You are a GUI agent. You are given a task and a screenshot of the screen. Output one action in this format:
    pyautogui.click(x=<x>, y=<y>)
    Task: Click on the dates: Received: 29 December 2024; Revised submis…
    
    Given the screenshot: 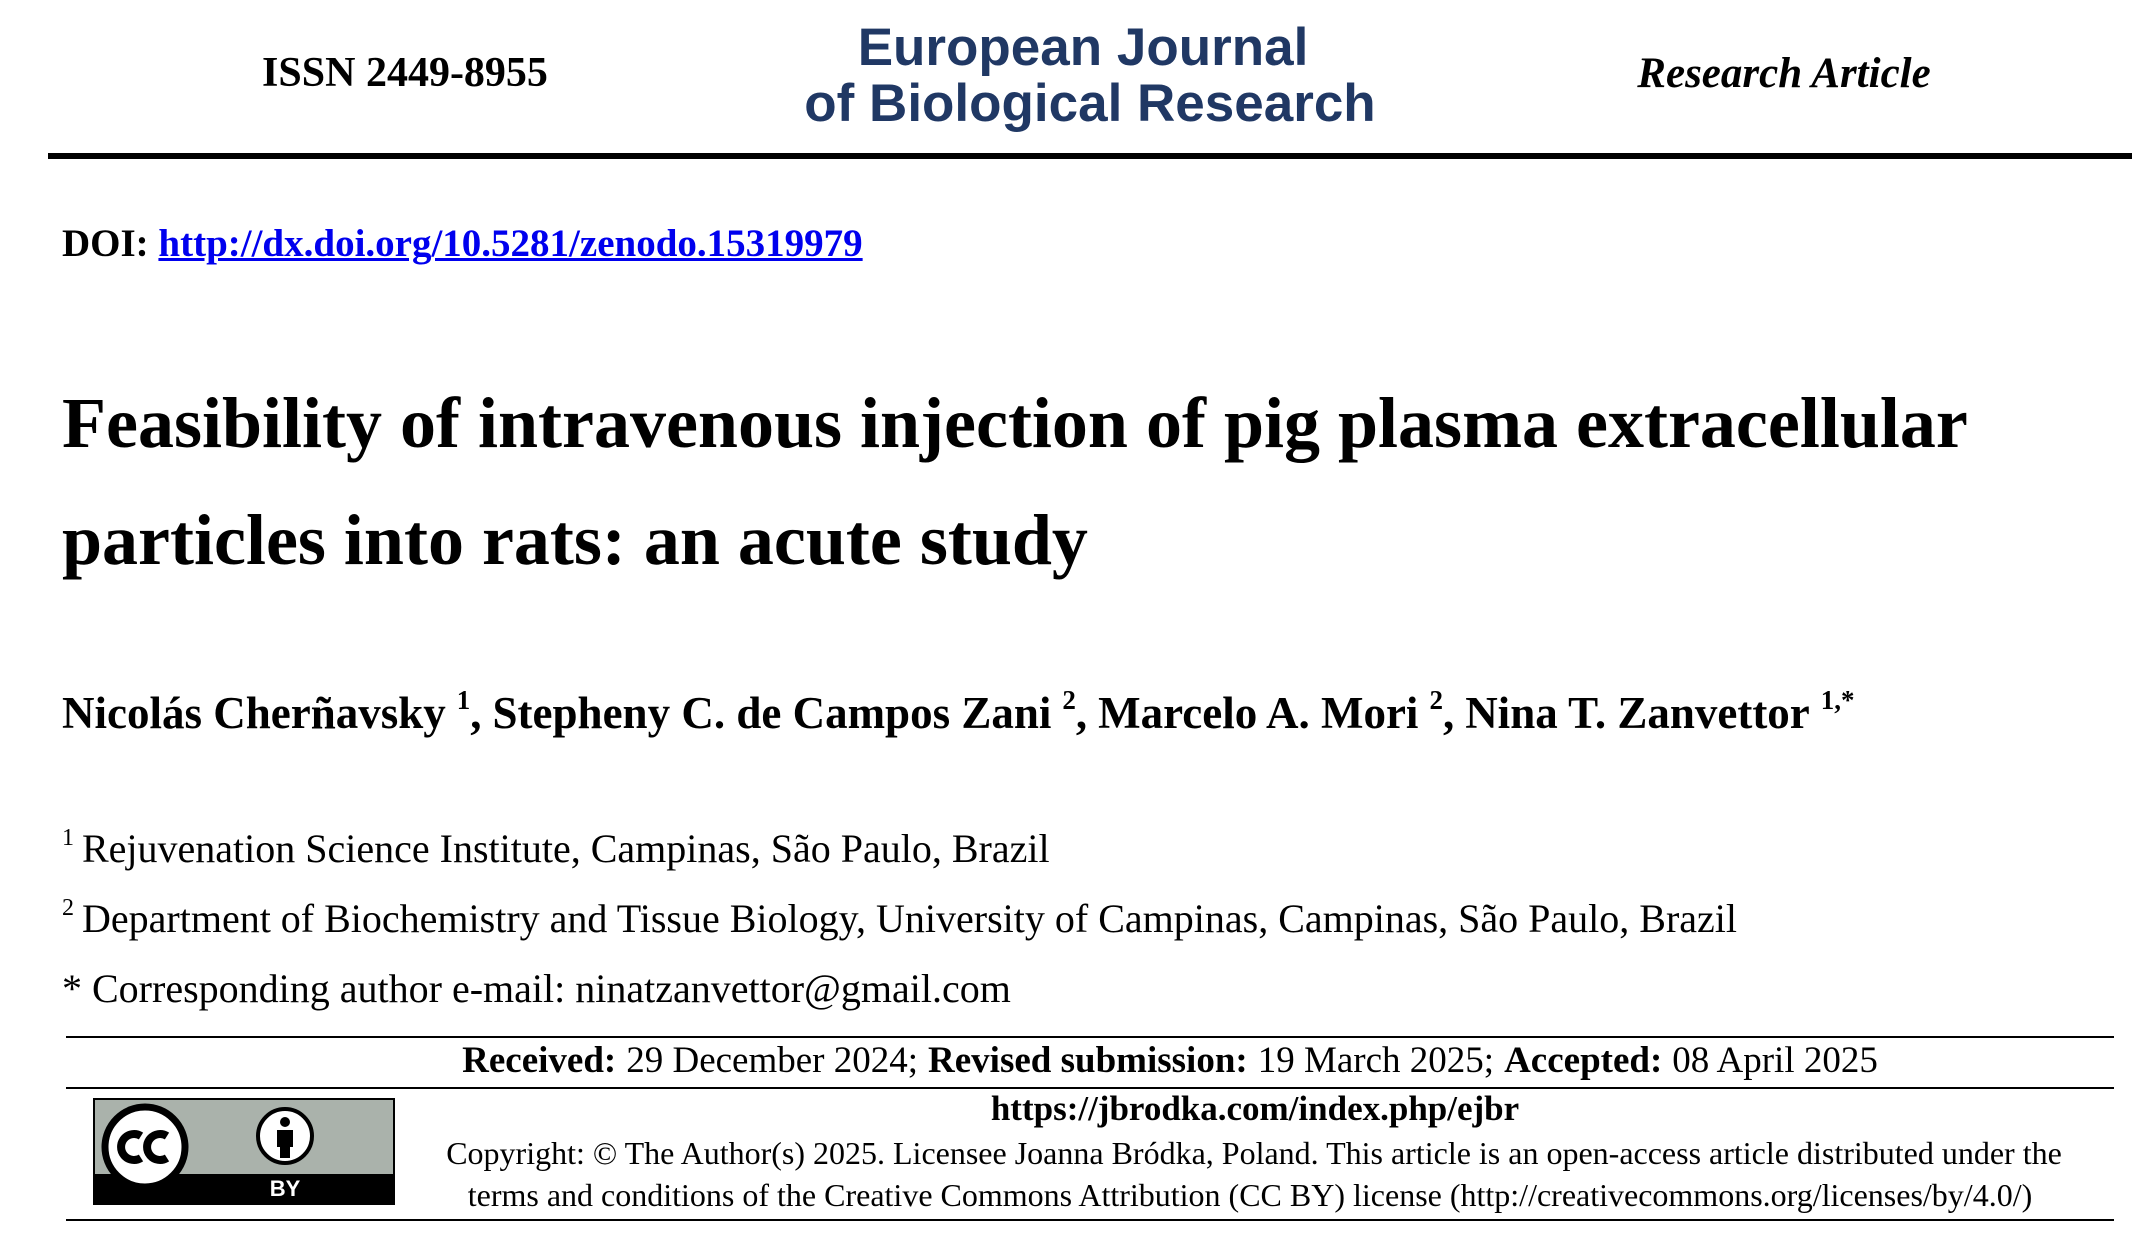 What is the action you would take?
    pyautogui.click(x=1170, y=1061)
    